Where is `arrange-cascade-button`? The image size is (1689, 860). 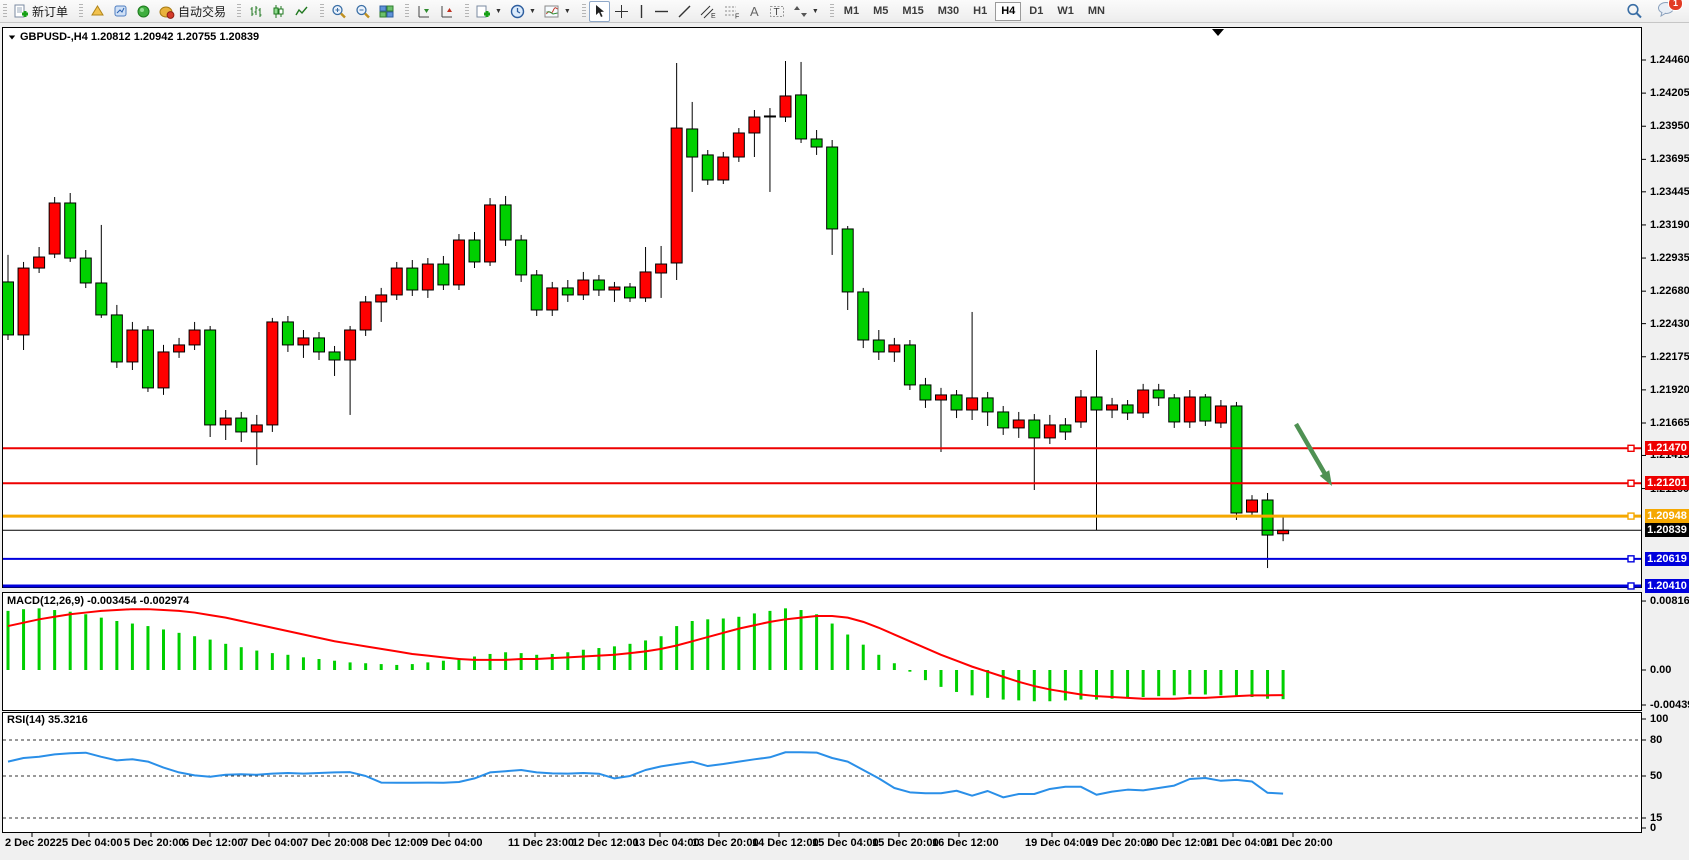 arrange-cascade-button is located at coordinates (446, 11).